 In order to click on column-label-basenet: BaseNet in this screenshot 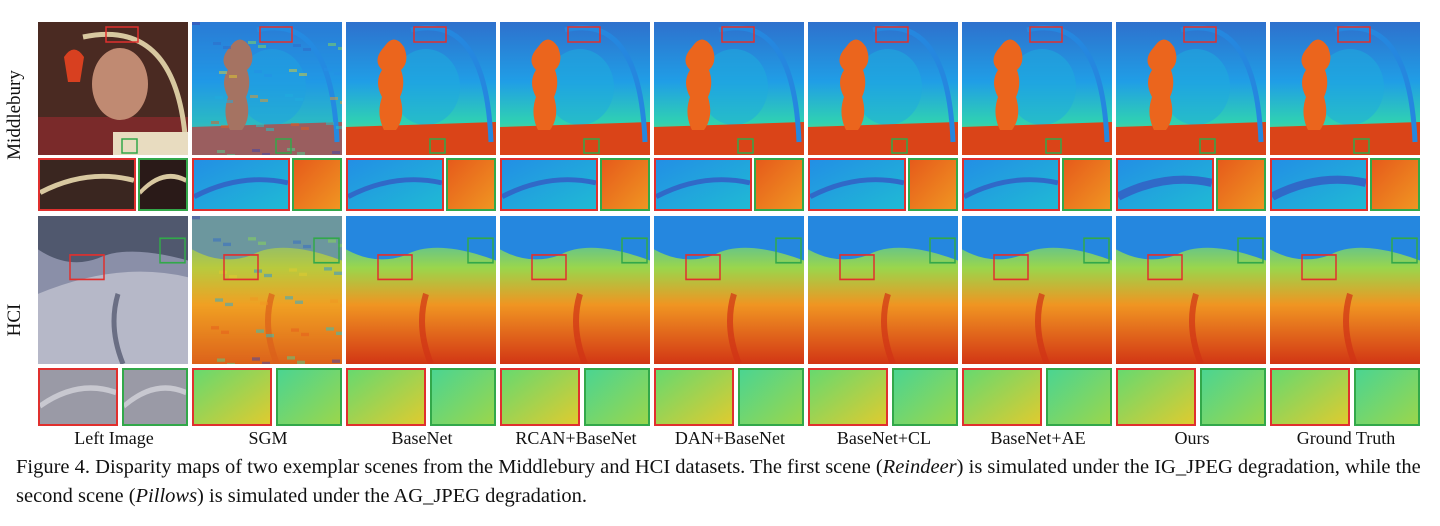, I will do `click(422, 438)`.